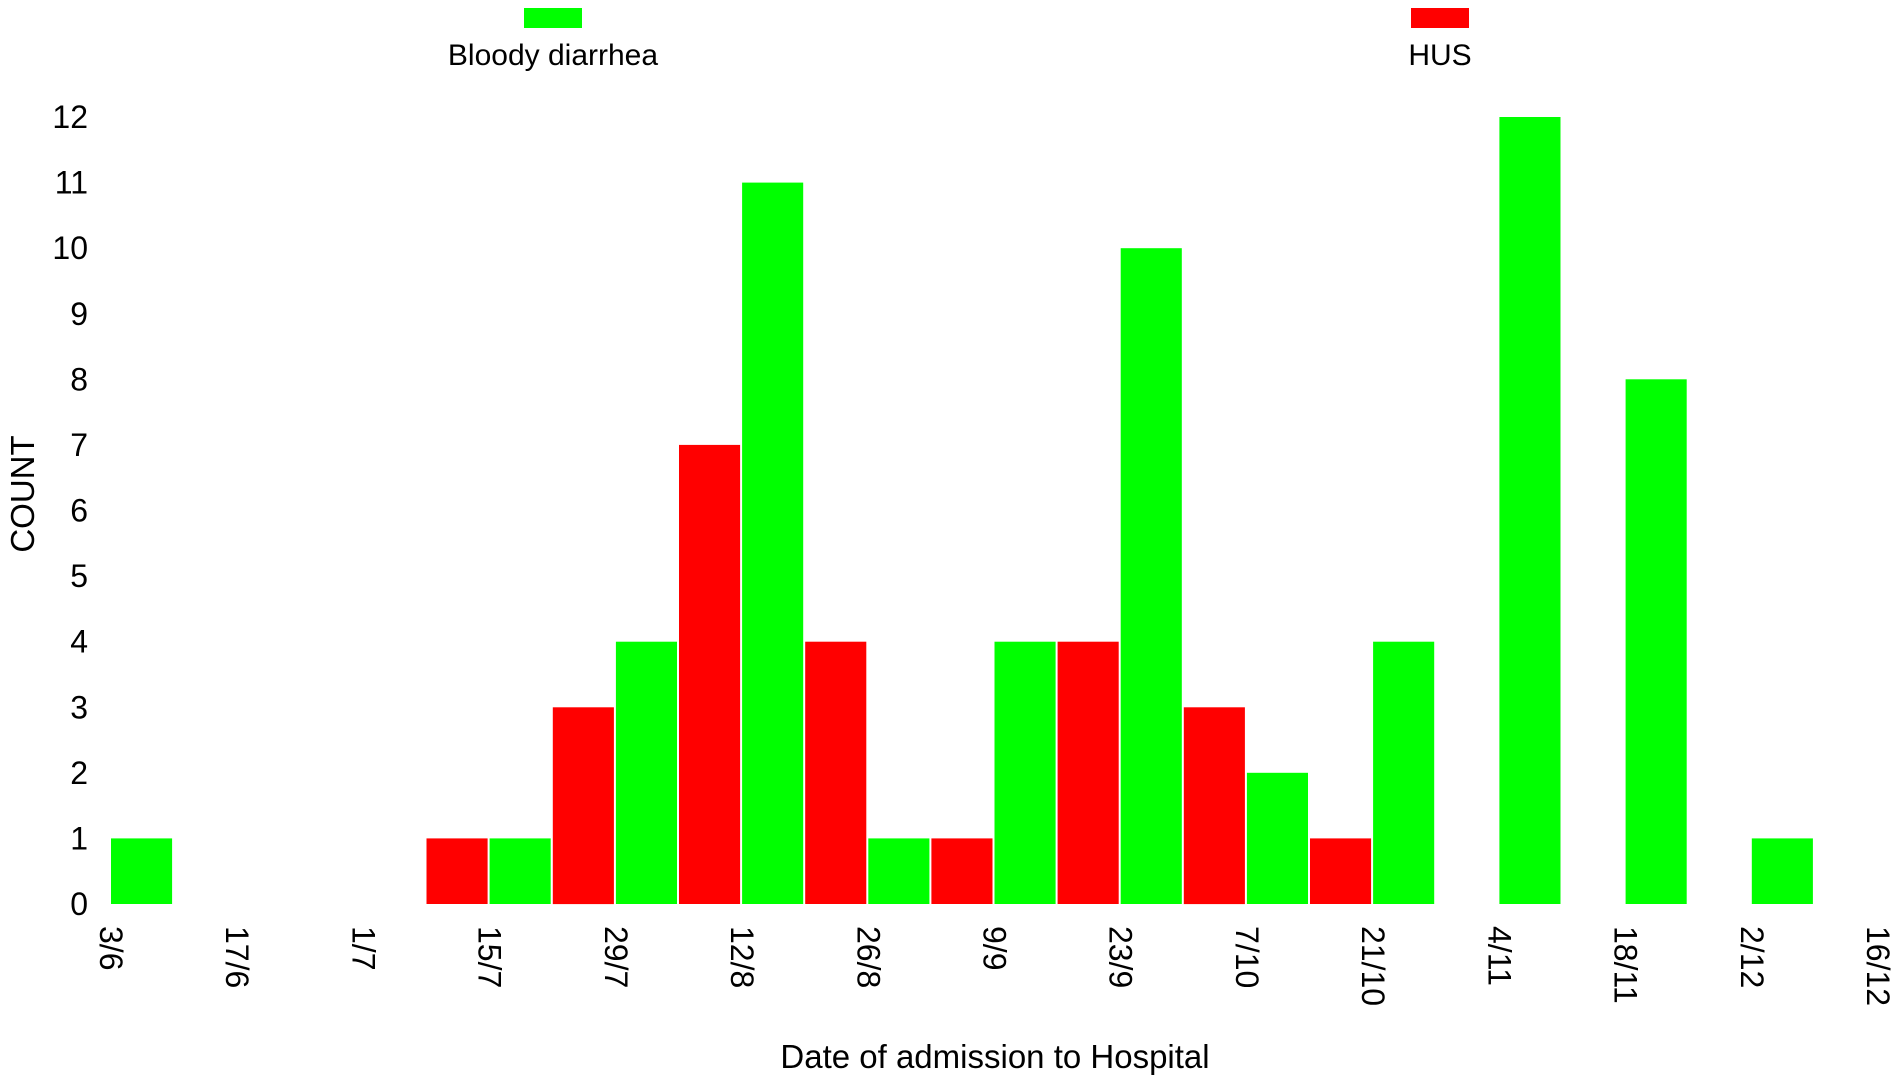 The height and width of the screenshot is (1084, 1903). Describe the element at coordinates (1439, 55) in the screenshot. I see `legend-label-hus: HUS` at that location.